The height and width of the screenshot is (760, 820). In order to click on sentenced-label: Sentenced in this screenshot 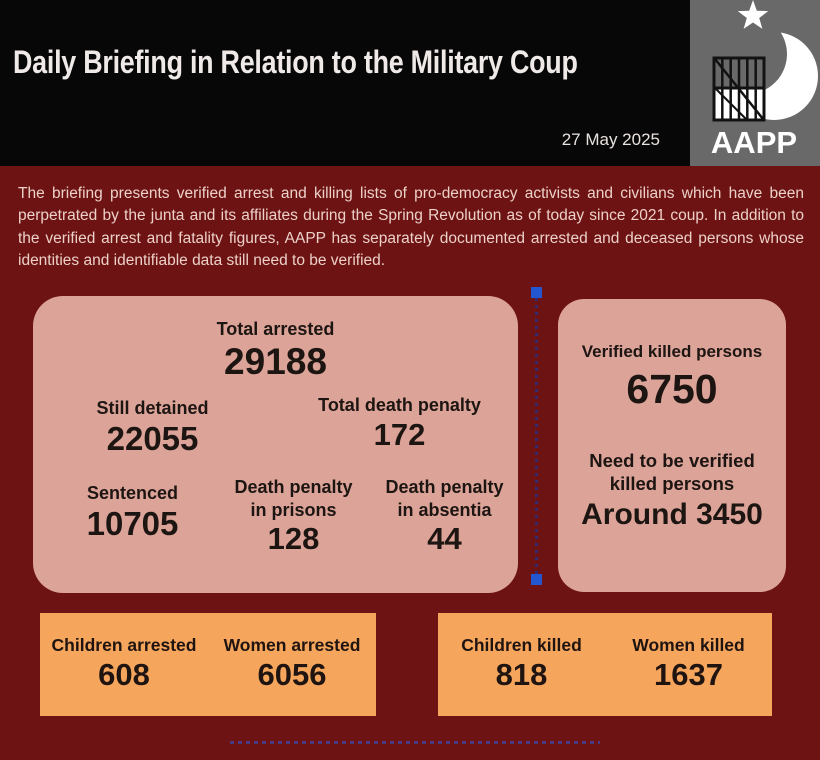, I will do `click(132, 493)`.